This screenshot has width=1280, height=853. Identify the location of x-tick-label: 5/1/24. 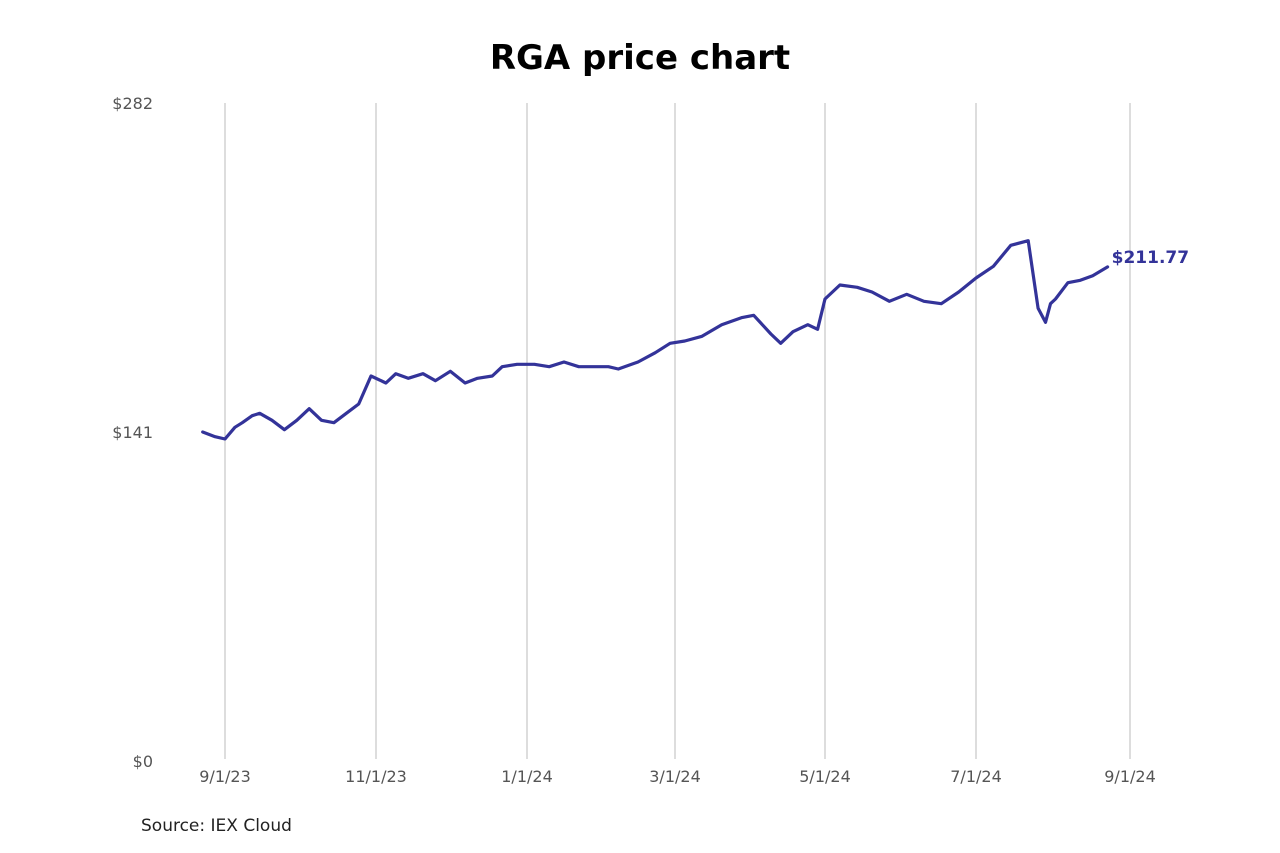
(825, 776).